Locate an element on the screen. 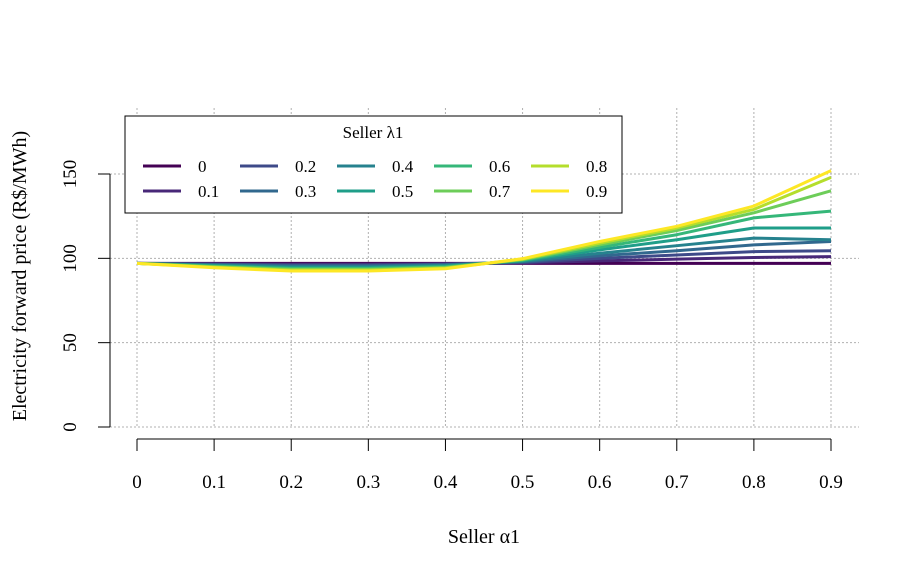 Image resolution: width=916 pixels, height=577 pixels. x-tick-label: 0.2 is located at coordinates (291, 482).